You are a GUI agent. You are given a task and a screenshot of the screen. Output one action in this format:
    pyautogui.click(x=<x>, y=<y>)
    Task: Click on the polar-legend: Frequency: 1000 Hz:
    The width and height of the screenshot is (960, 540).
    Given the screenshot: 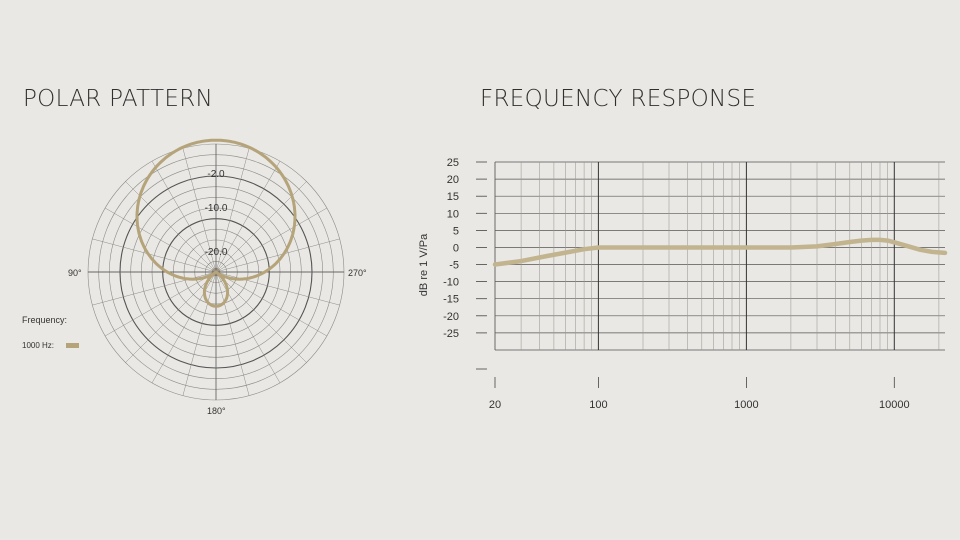 What is the action you would take?
    pyautogui.click(x=50, y=332)
    